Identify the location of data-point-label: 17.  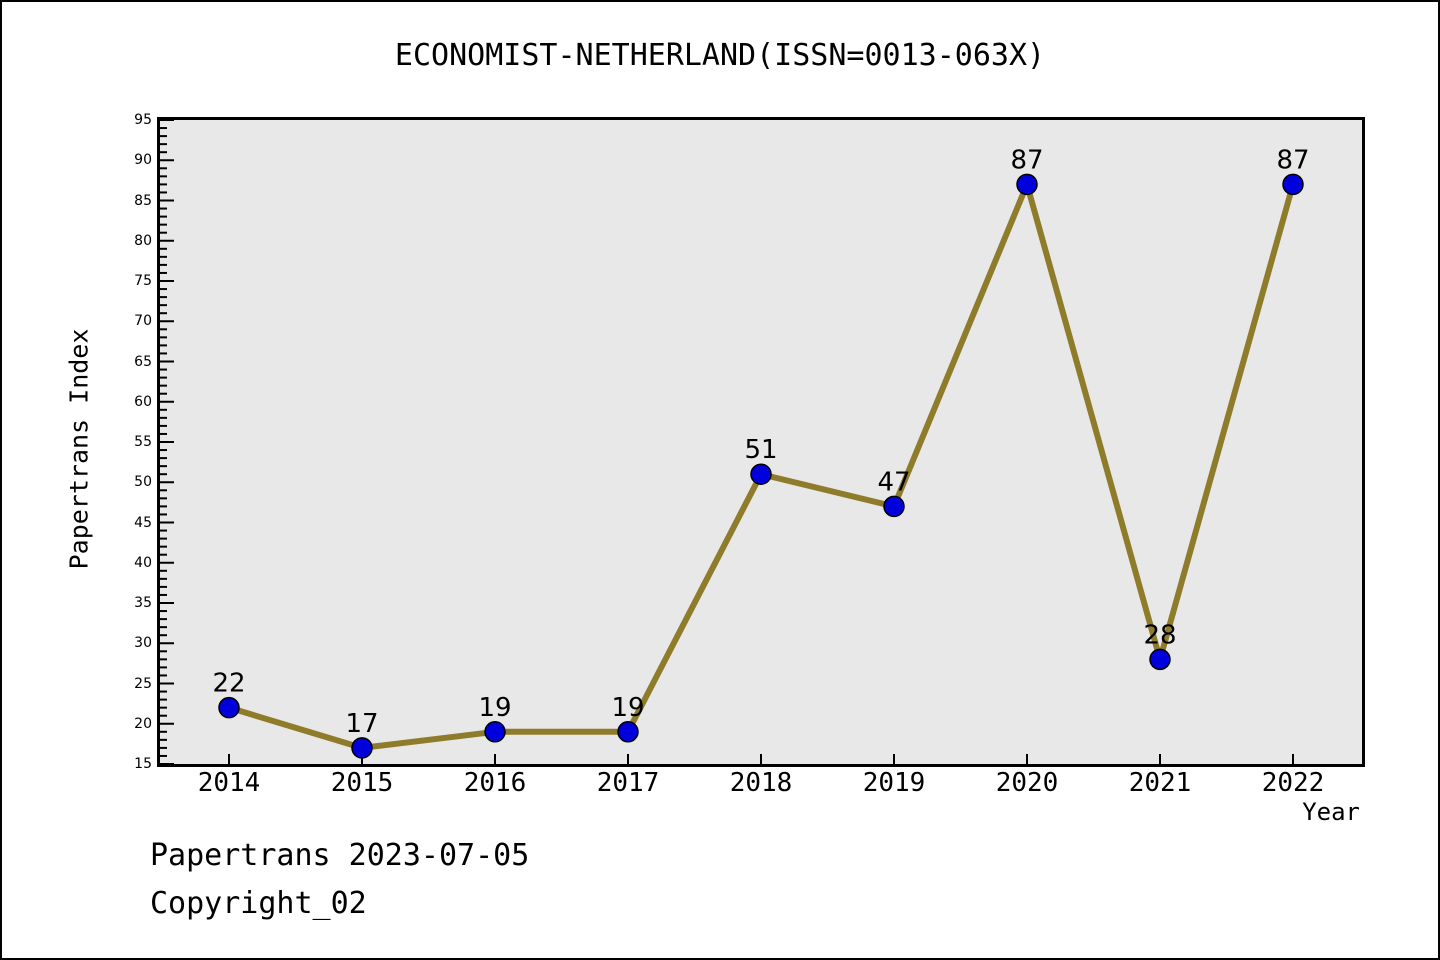
(361, 724).